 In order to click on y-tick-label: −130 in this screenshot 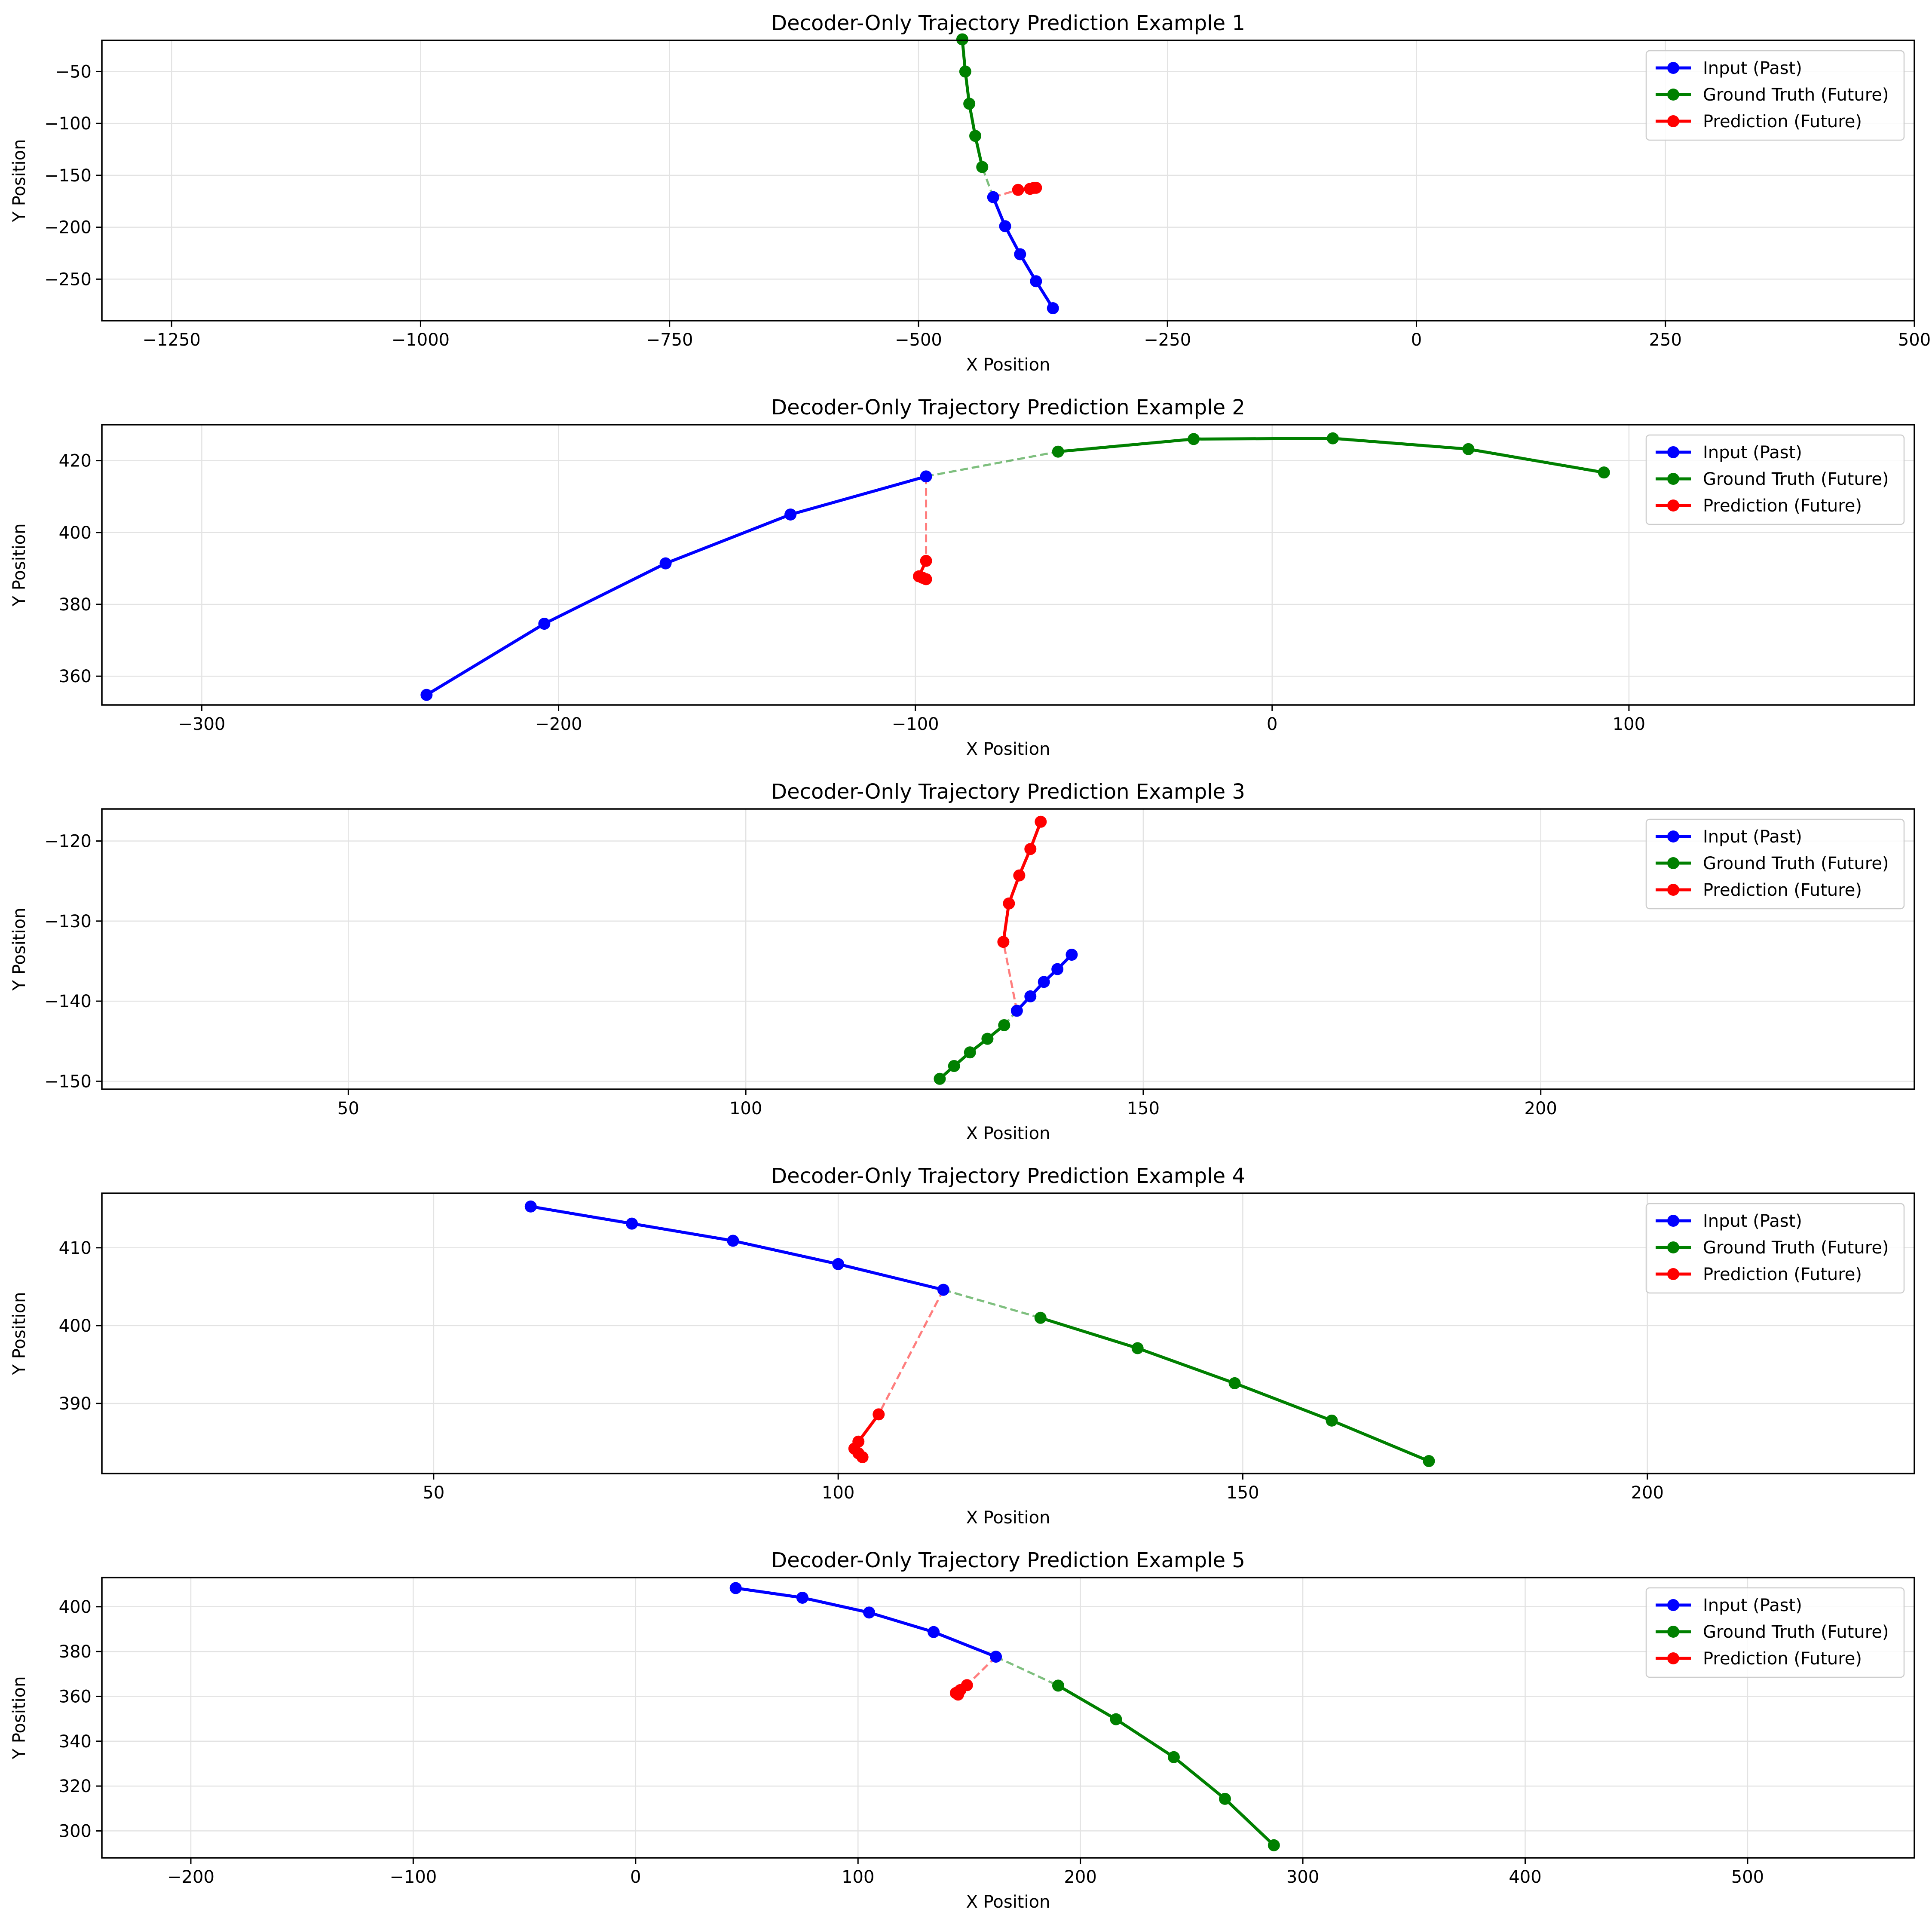, I will do `click(68, 921)`.